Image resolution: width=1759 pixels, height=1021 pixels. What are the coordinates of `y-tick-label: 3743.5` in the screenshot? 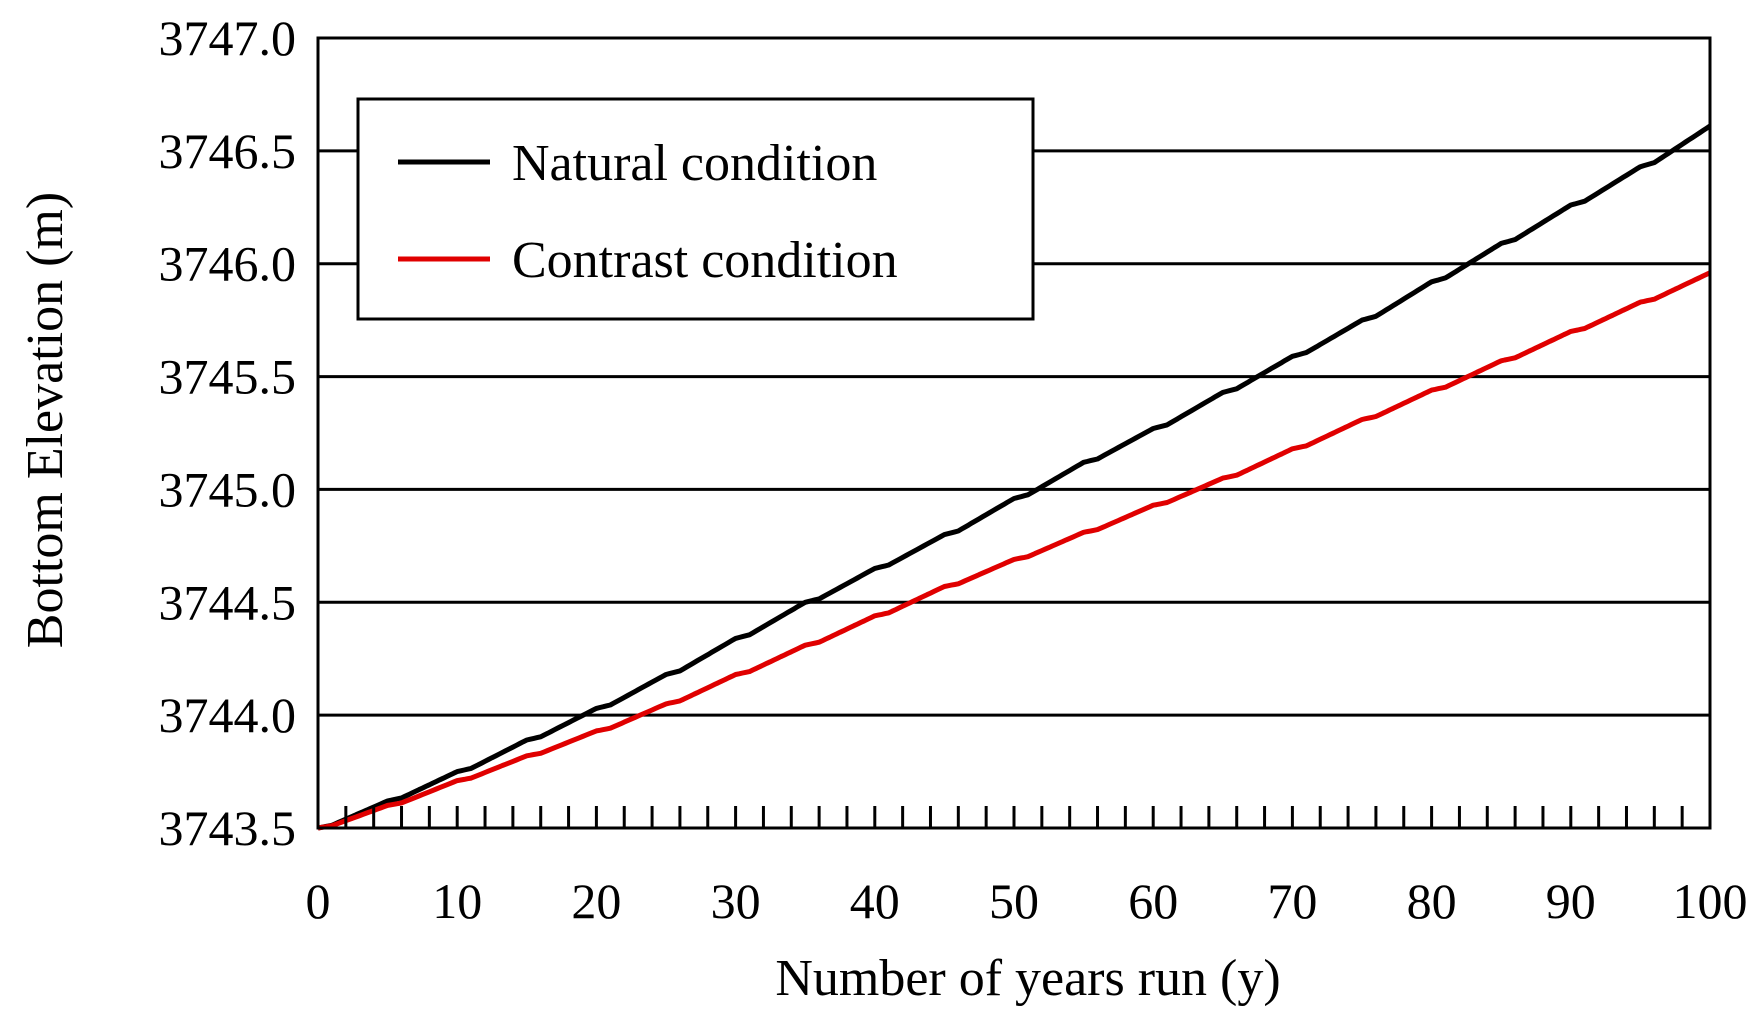 It's located at (228, 828).